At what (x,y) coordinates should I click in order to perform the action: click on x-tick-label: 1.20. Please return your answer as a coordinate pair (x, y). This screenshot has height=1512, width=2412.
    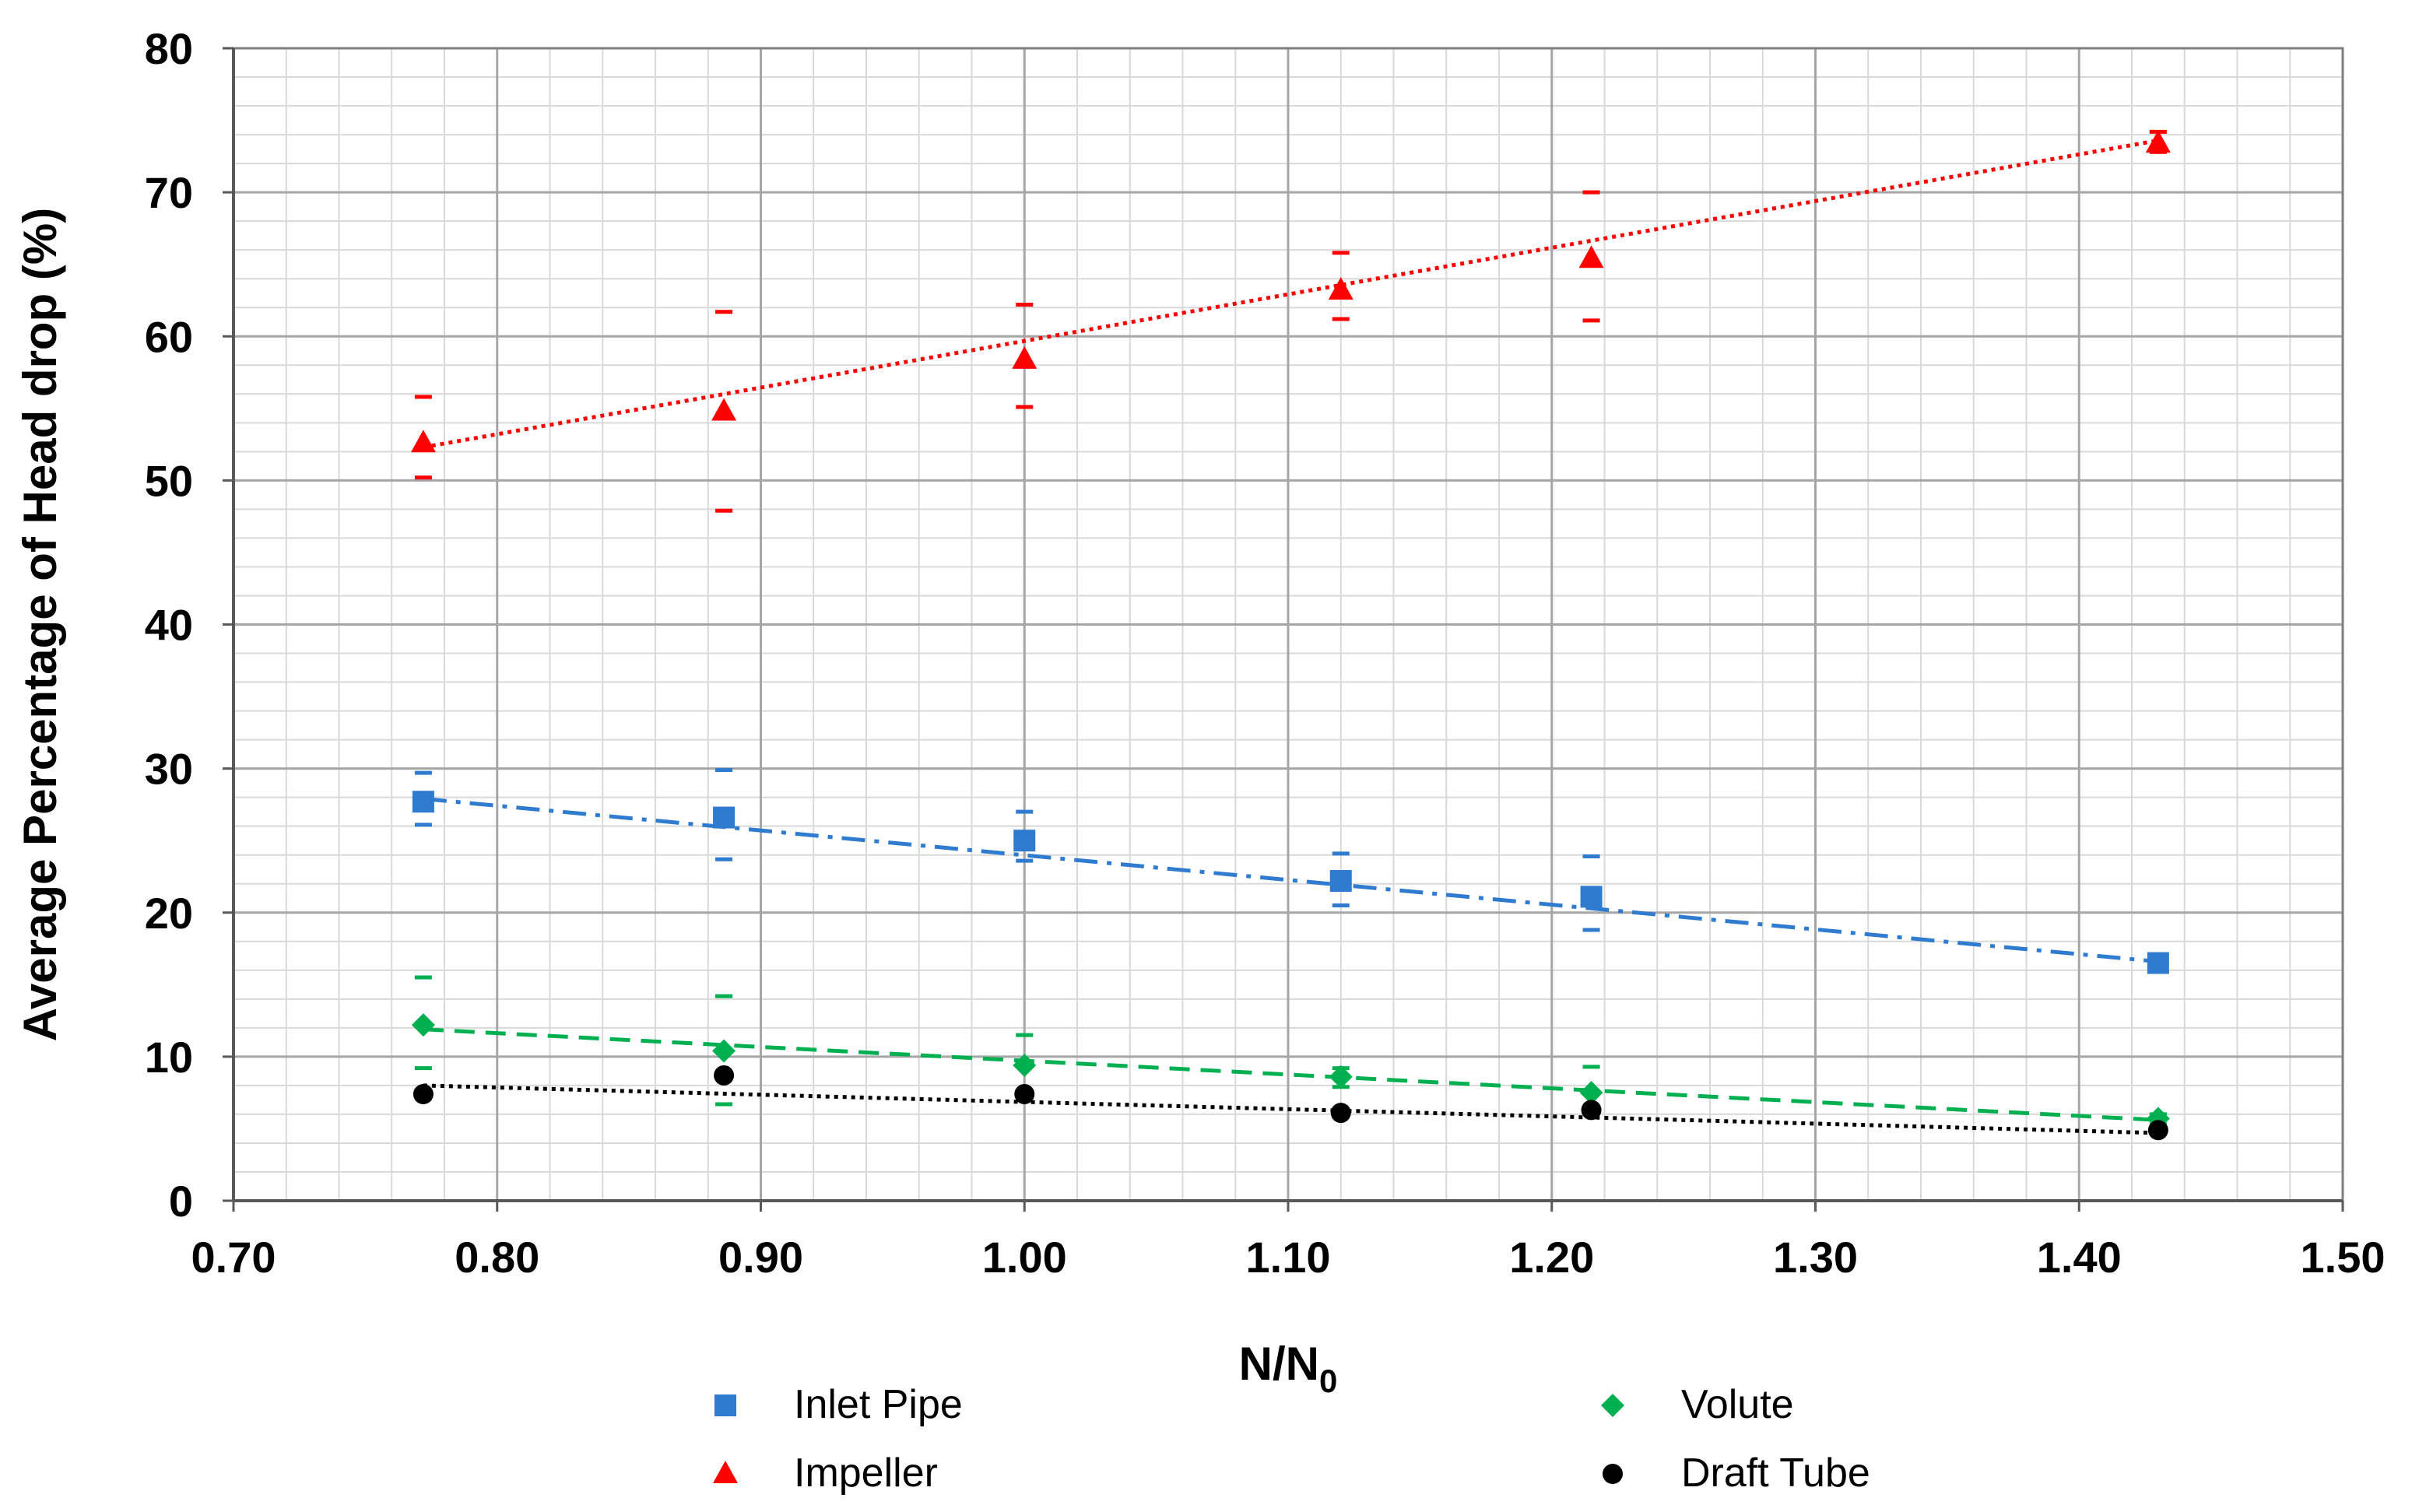
    Looking at the image, I should click on (1551, 1257).